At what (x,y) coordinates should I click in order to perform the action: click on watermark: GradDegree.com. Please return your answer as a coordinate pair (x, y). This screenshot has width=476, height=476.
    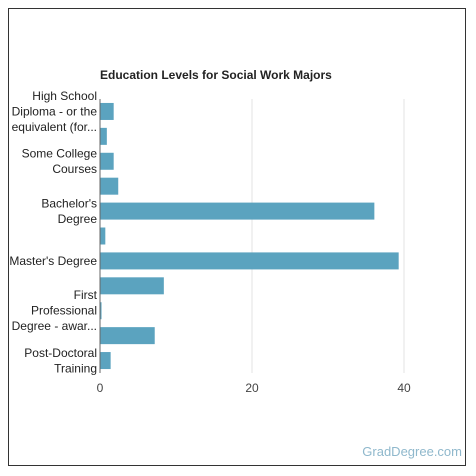
    Looking at the image, I should click on (412, 451).